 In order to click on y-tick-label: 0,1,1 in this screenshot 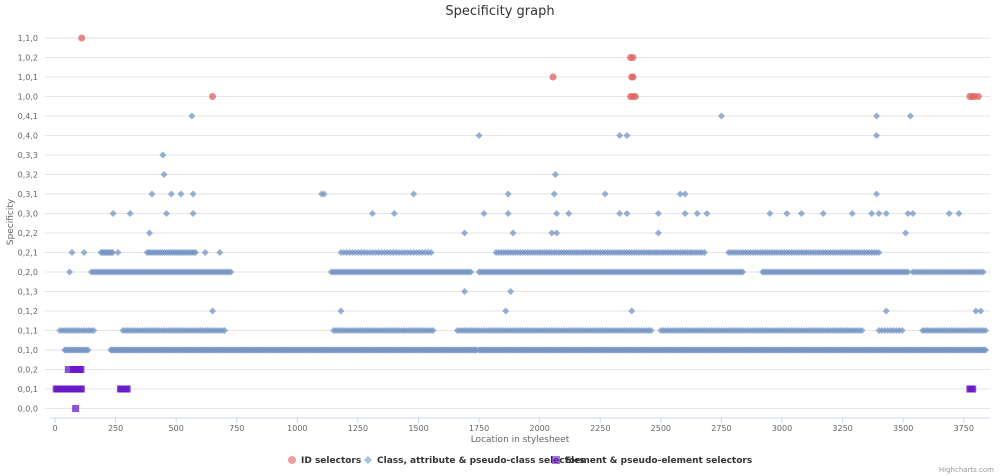, I will do `click(28, 331)`.